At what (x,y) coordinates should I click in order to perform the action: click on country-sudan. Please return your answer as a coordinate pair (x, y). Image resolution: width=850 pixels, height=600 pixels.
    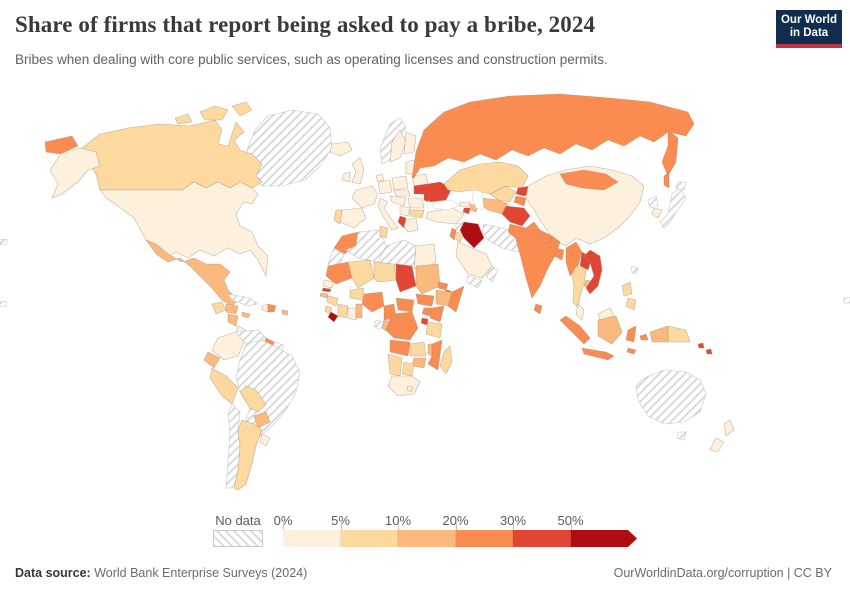
    Looking at the image, I should click on (428, 279).